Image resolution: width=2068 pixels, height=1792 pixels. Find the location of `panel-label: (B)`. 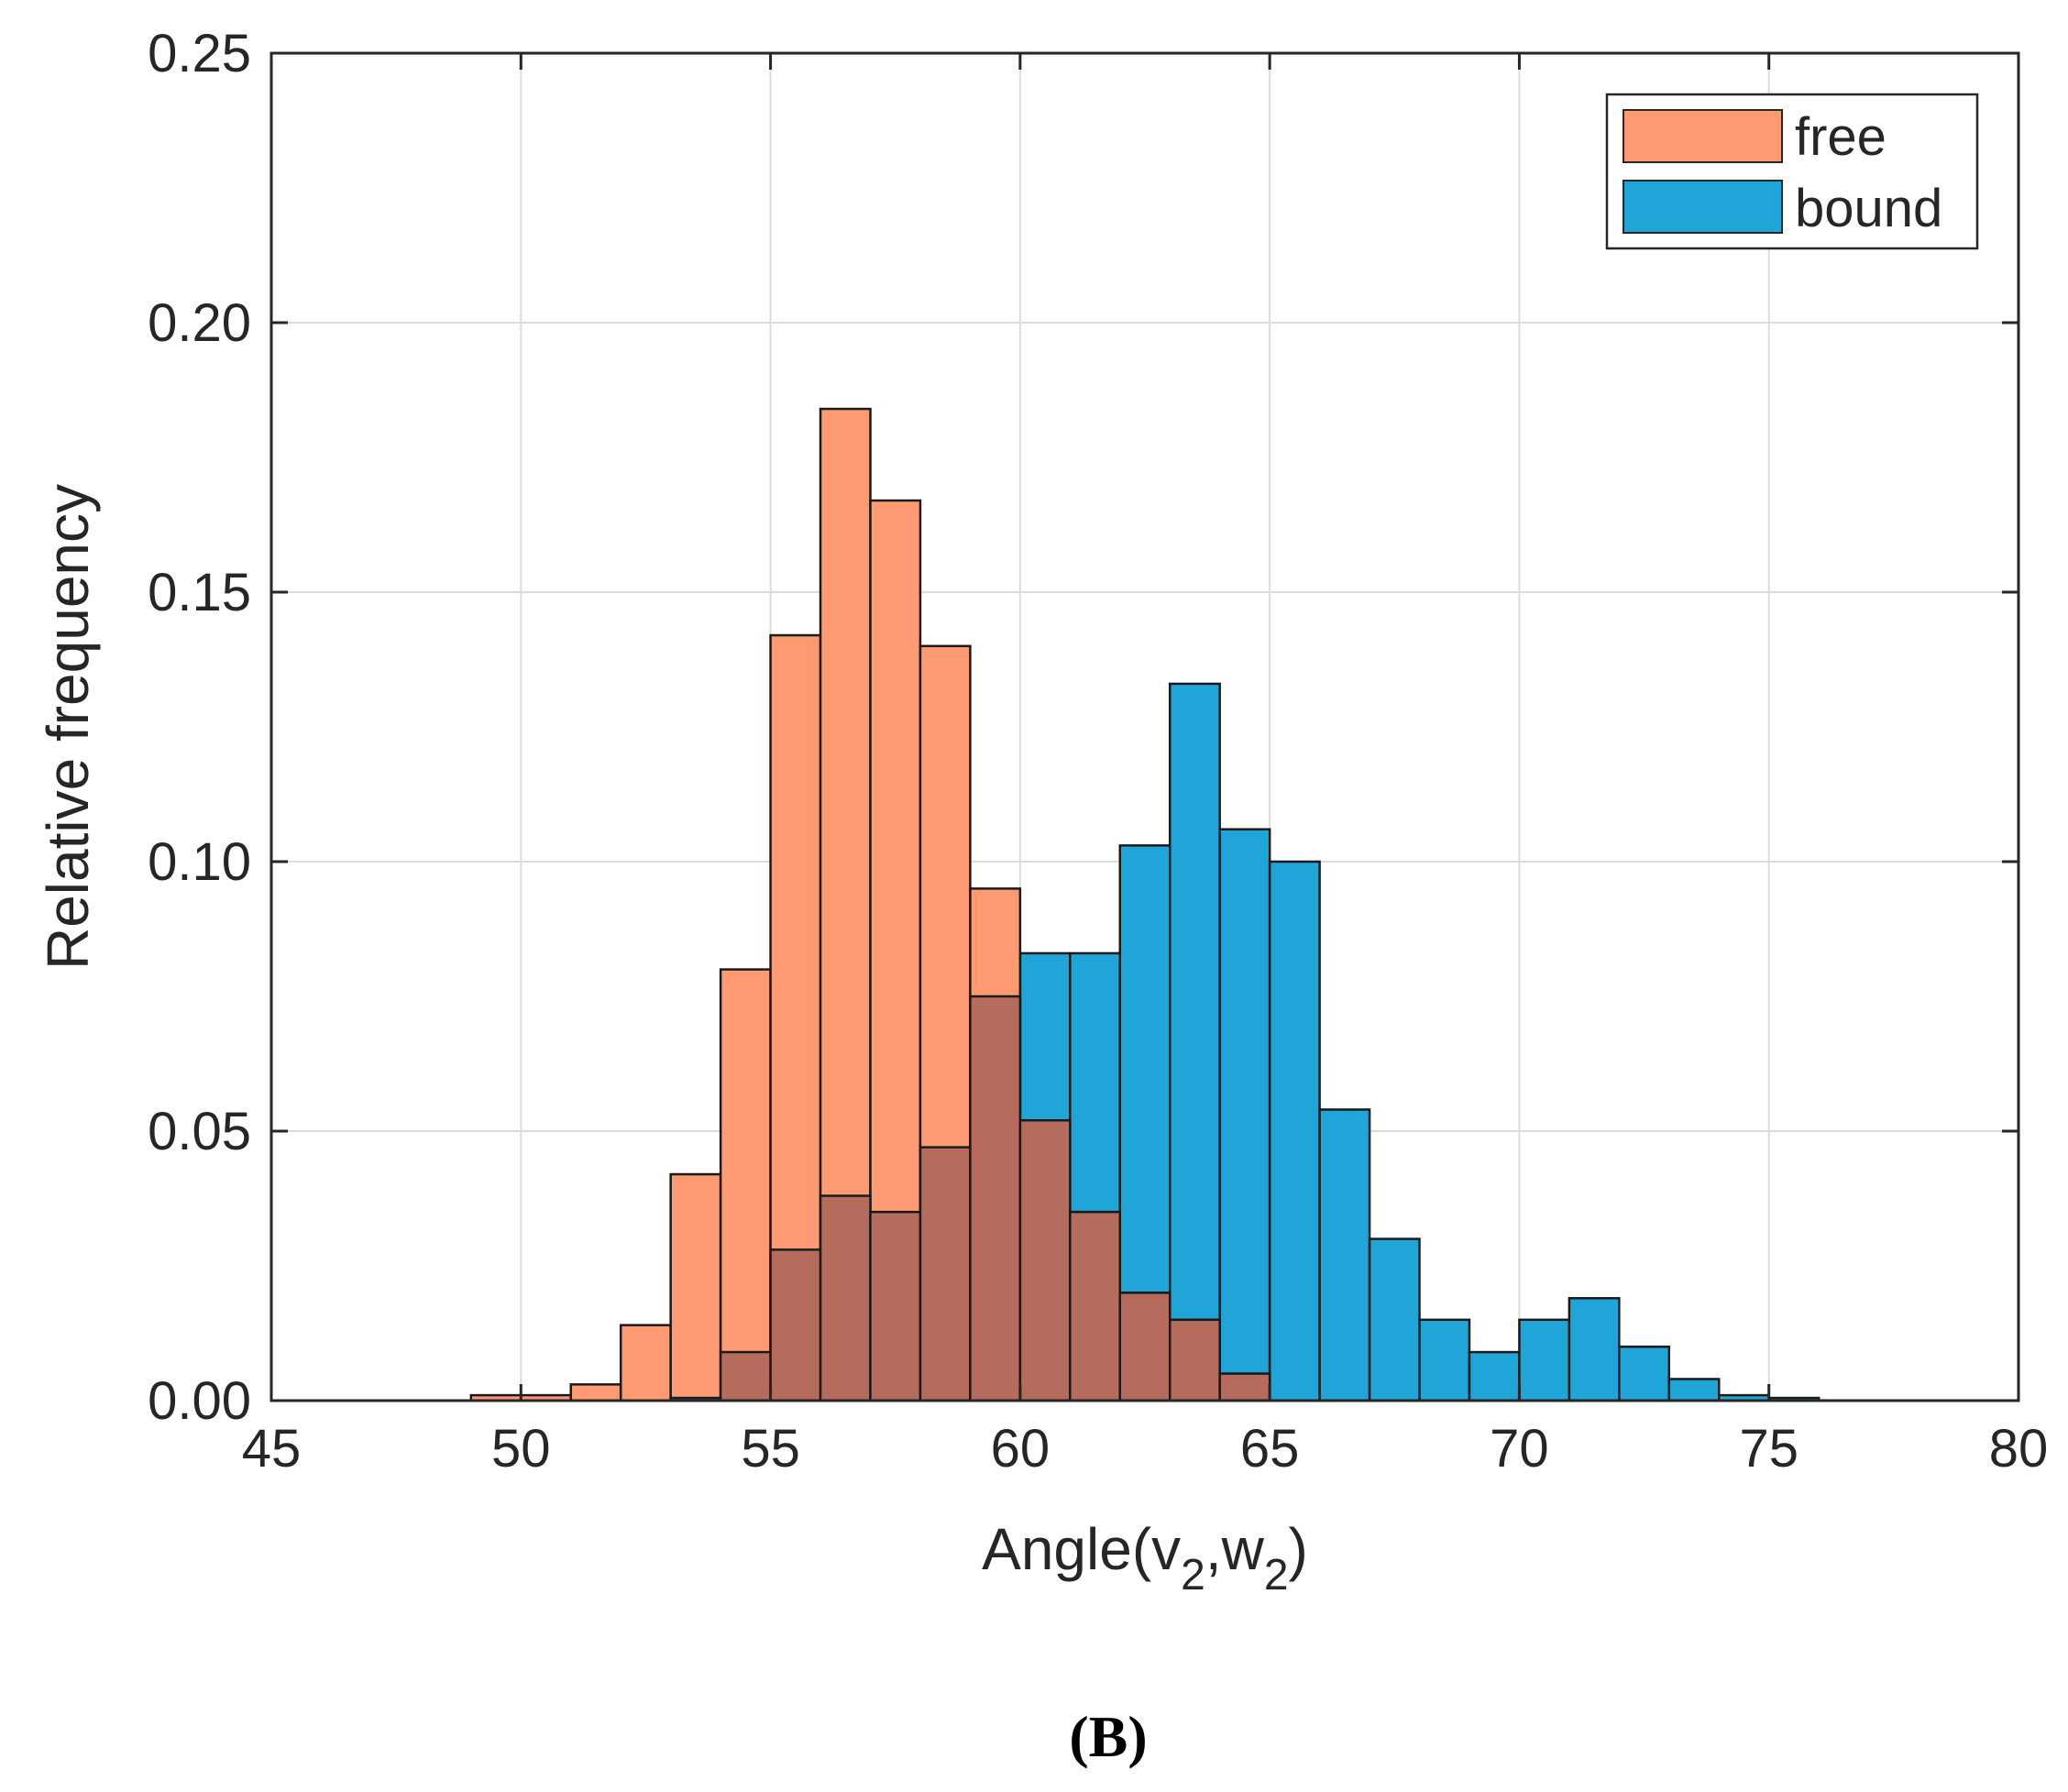

panel-label: (B) is located at coordinates (1108, 1736).